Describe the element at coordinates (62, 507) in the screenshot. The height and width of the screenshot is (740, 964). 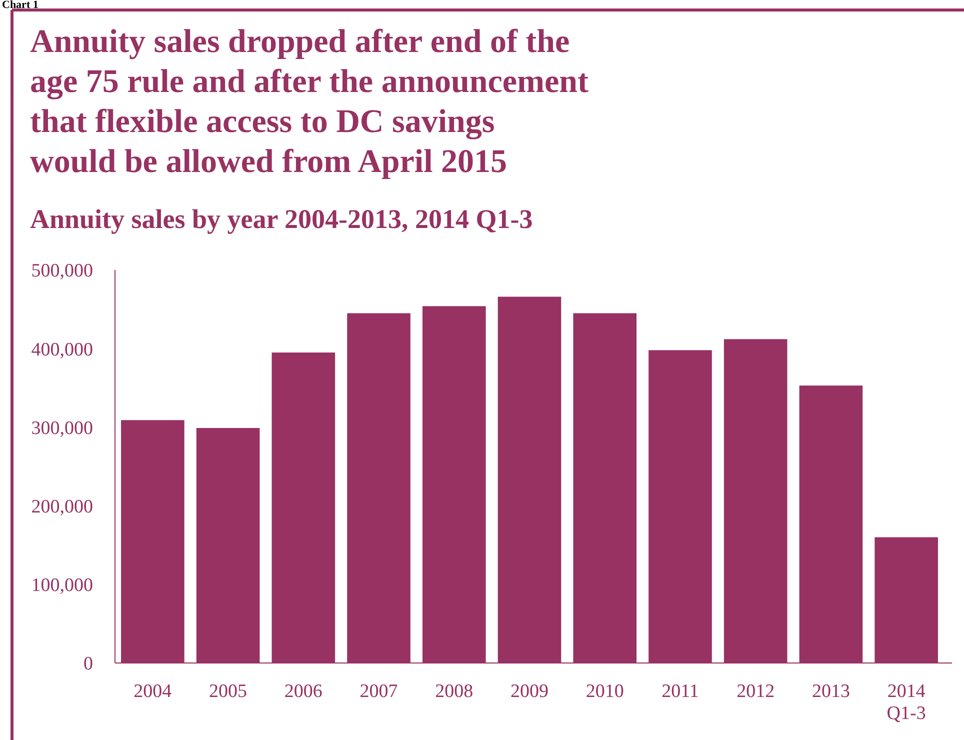
I see `y-tick-label: 200,000` at that location.